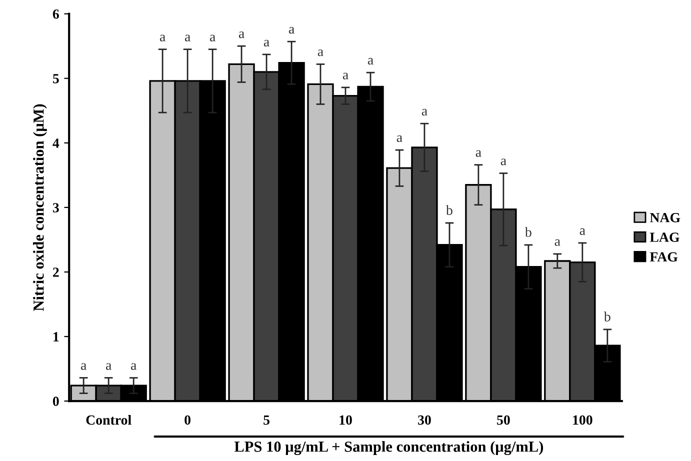 This screenshot has height=461, width=691. What do you see at coordinates (55, 79) in the screenshot?
I see `y-tick-label: 5` at bounding box center [55, 79].